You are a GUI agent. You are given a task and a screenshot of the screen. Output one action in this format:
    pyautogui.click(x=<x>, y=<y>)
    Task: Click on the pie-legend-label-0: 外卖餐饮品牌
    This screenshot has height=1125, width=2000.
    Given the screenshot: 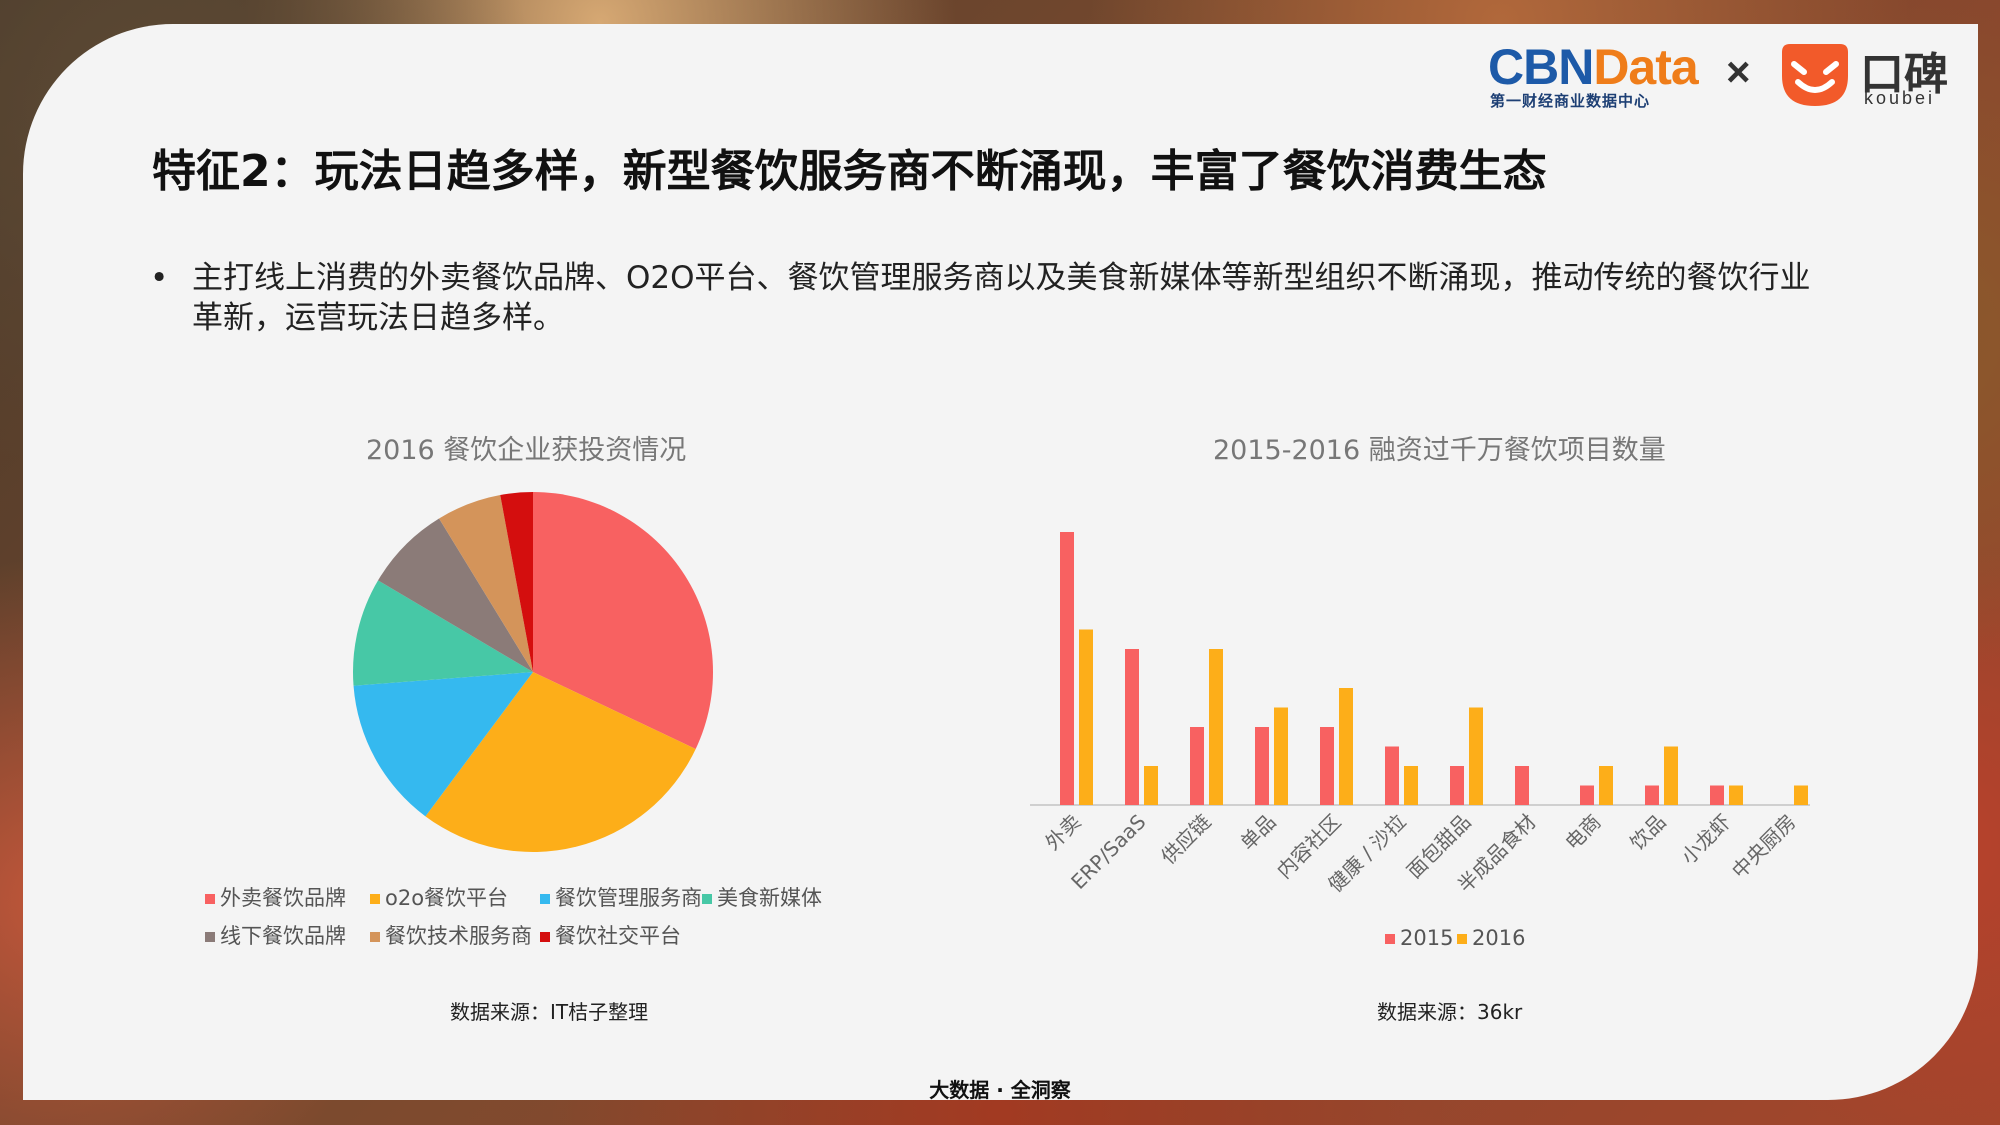 What is the action you would take?
    pyautogui.click(x=283, y=898)
    